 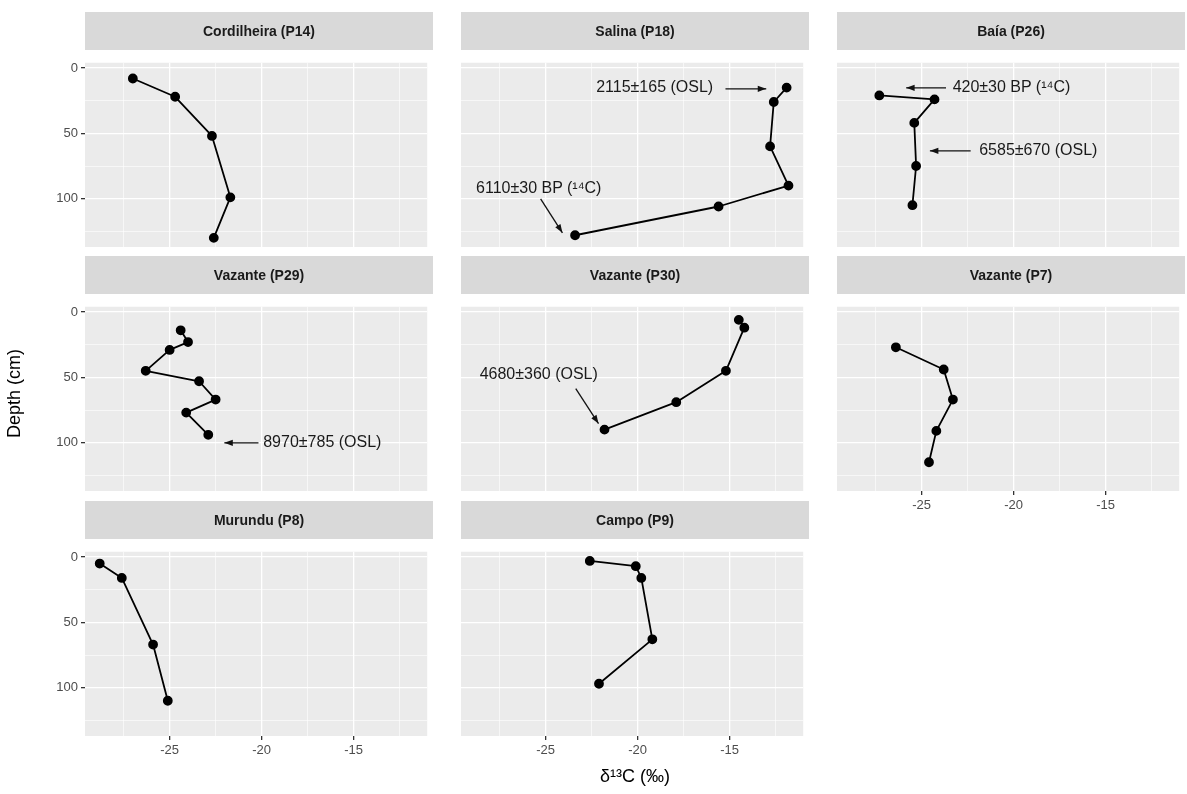 What do you see at coordinates (259, 520) in the screenshot?
I see `chart-title: Murundu (P8)` at bounding box center [259, 520].